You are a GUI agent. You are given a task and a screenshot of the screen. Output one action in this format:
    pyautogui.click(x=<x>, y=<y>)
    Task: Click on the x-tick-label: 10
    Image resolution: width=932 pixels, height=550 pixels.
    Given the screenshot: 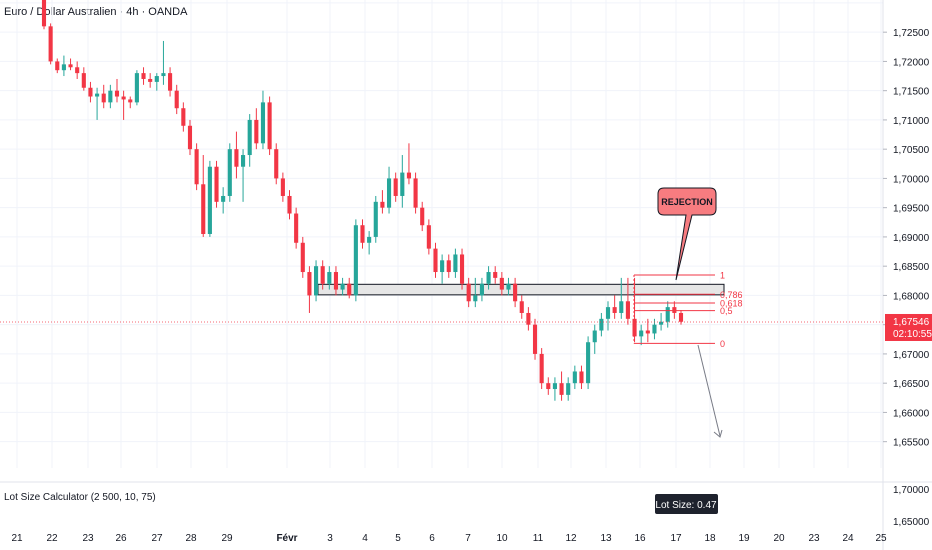 What is the action you would take?
    pyautogui.click(x=502, y=538)
    